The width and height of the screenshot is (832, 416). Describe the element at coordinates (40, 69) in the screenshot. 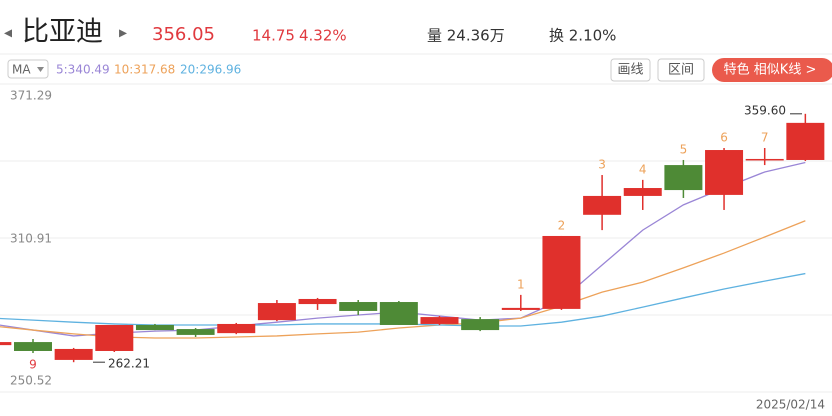

I see `dropdown-arrow` at that location.